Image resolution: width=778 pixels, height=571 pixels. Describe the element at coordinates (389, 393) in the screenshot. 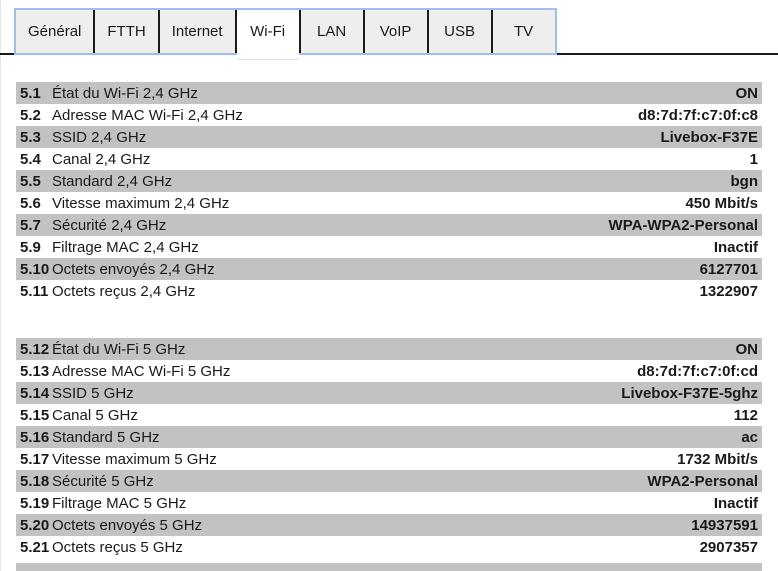

I see `table-row: 5.14 SSID 5 GHz Livebox-F37E-5ghz` at that location.